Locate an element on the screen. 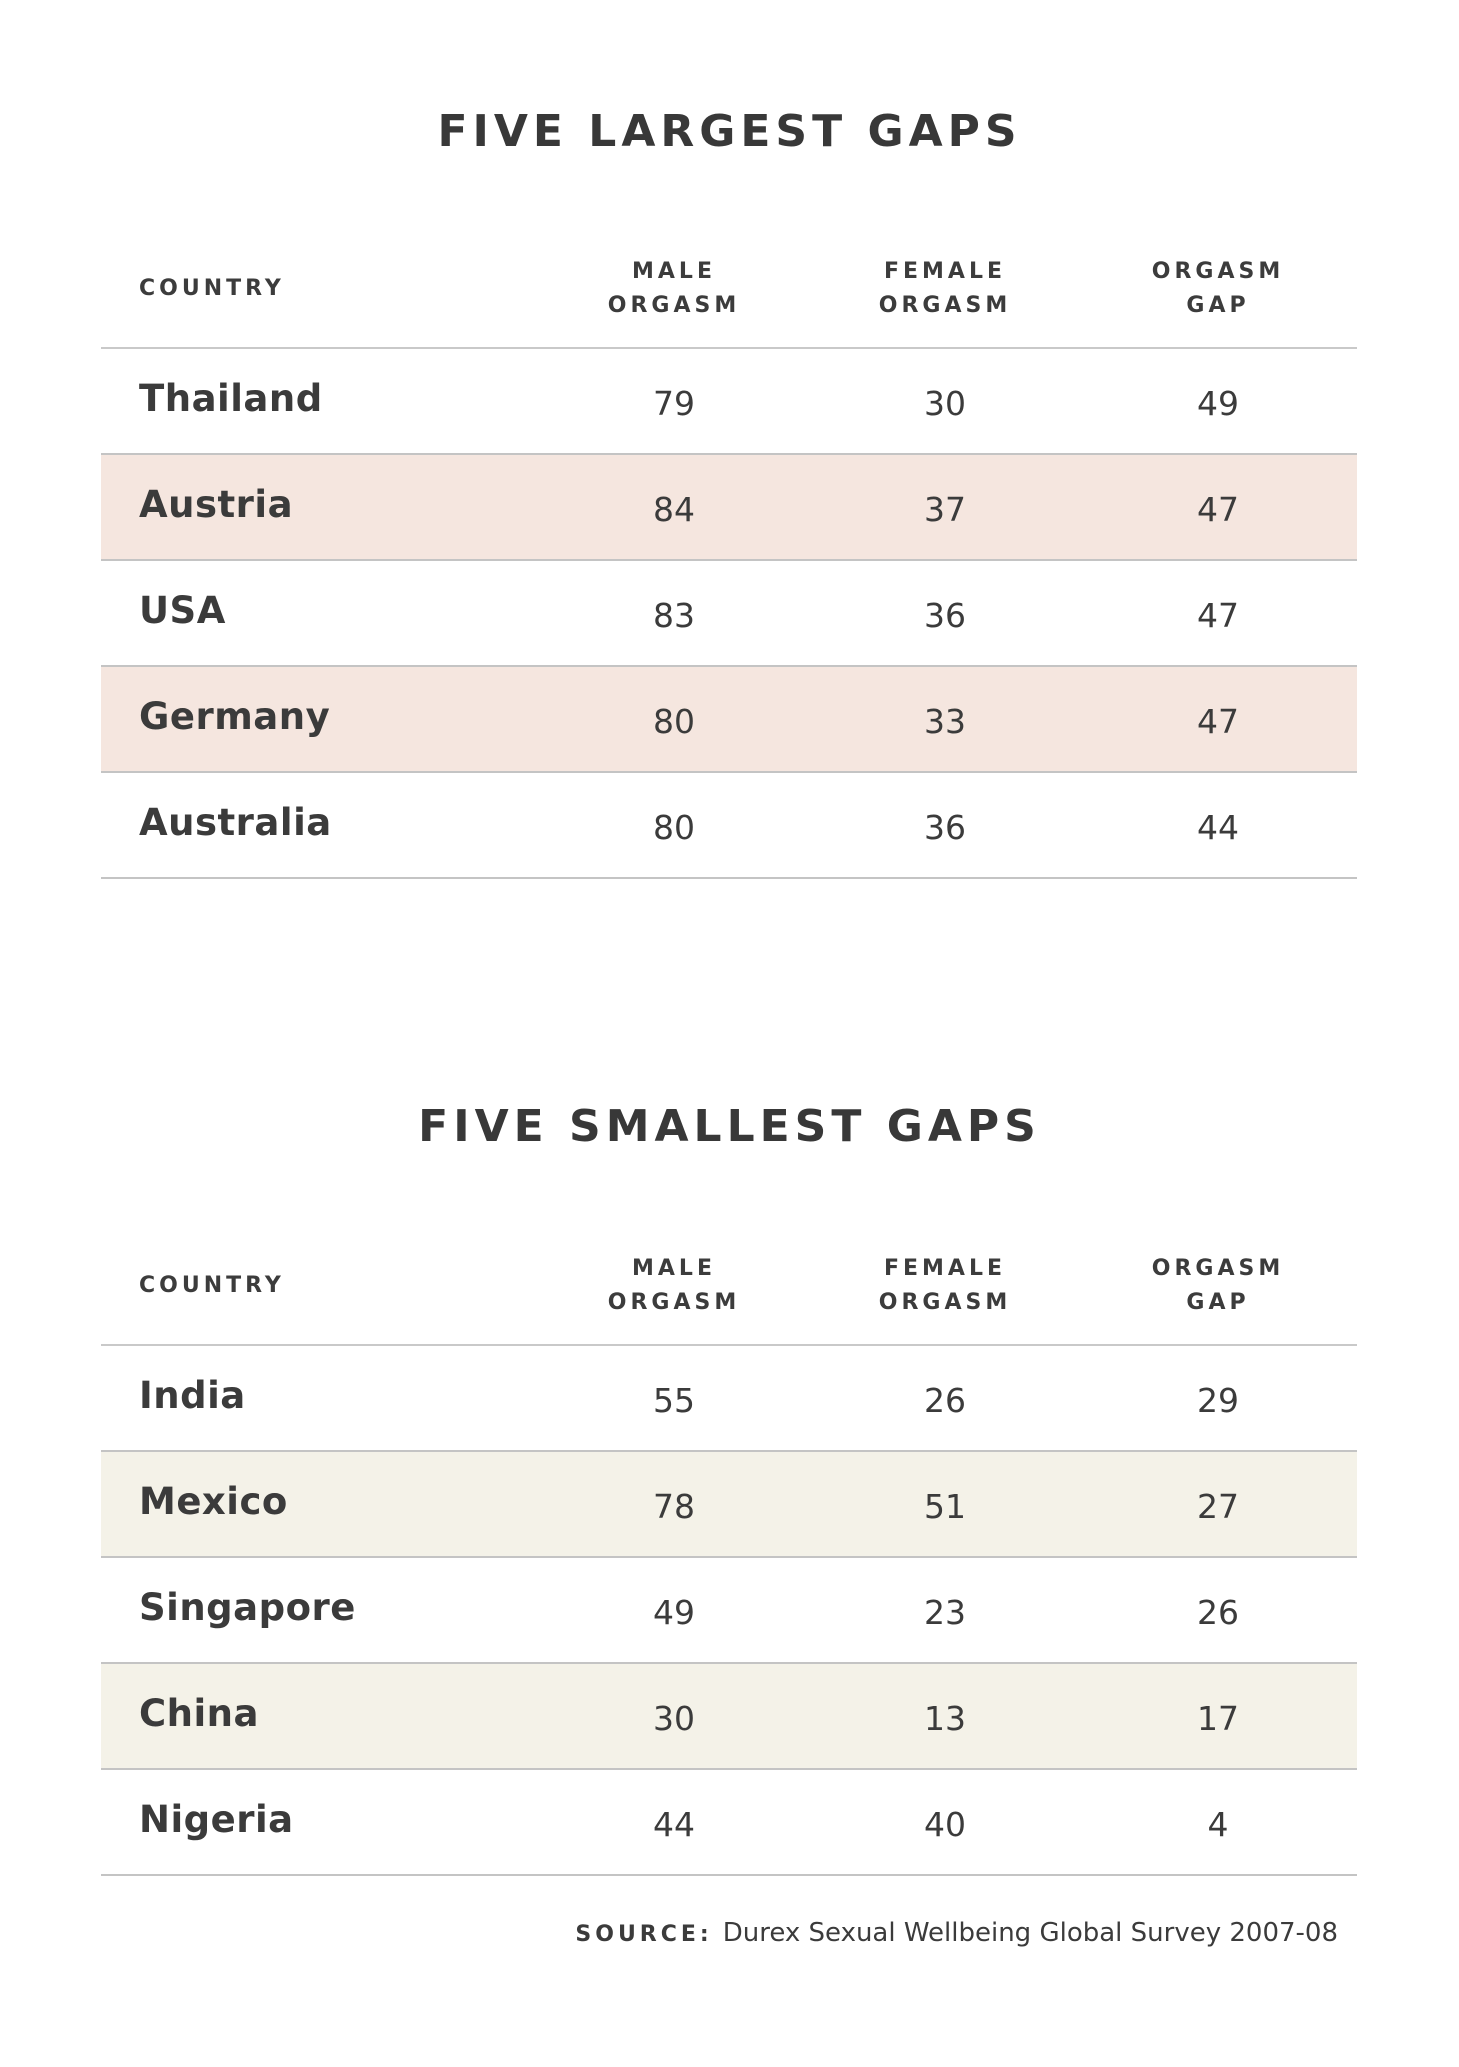 Image resolution: width=1459 pixels, height=2067 pixels. table-row: Singapore 49 23 26 is located at coordinates (729, 1611).